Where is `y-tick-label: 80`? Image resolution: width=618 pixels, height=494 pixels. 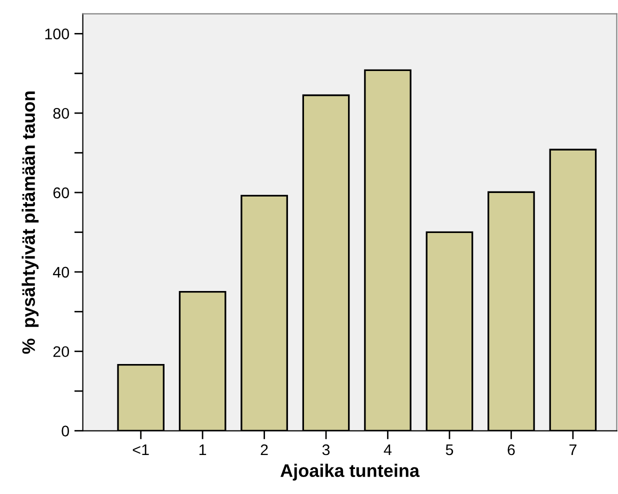 y-tick-label: 80 is located at coordinates (61, 113).